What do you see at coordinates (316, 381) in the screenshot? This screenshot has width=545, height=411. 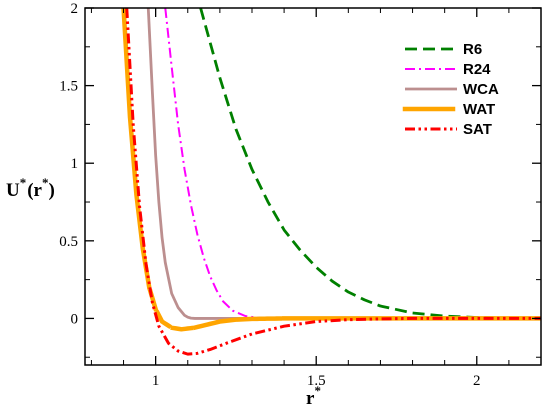 I see `x-tick-label: 1.5` at bounding box center [316, 381].